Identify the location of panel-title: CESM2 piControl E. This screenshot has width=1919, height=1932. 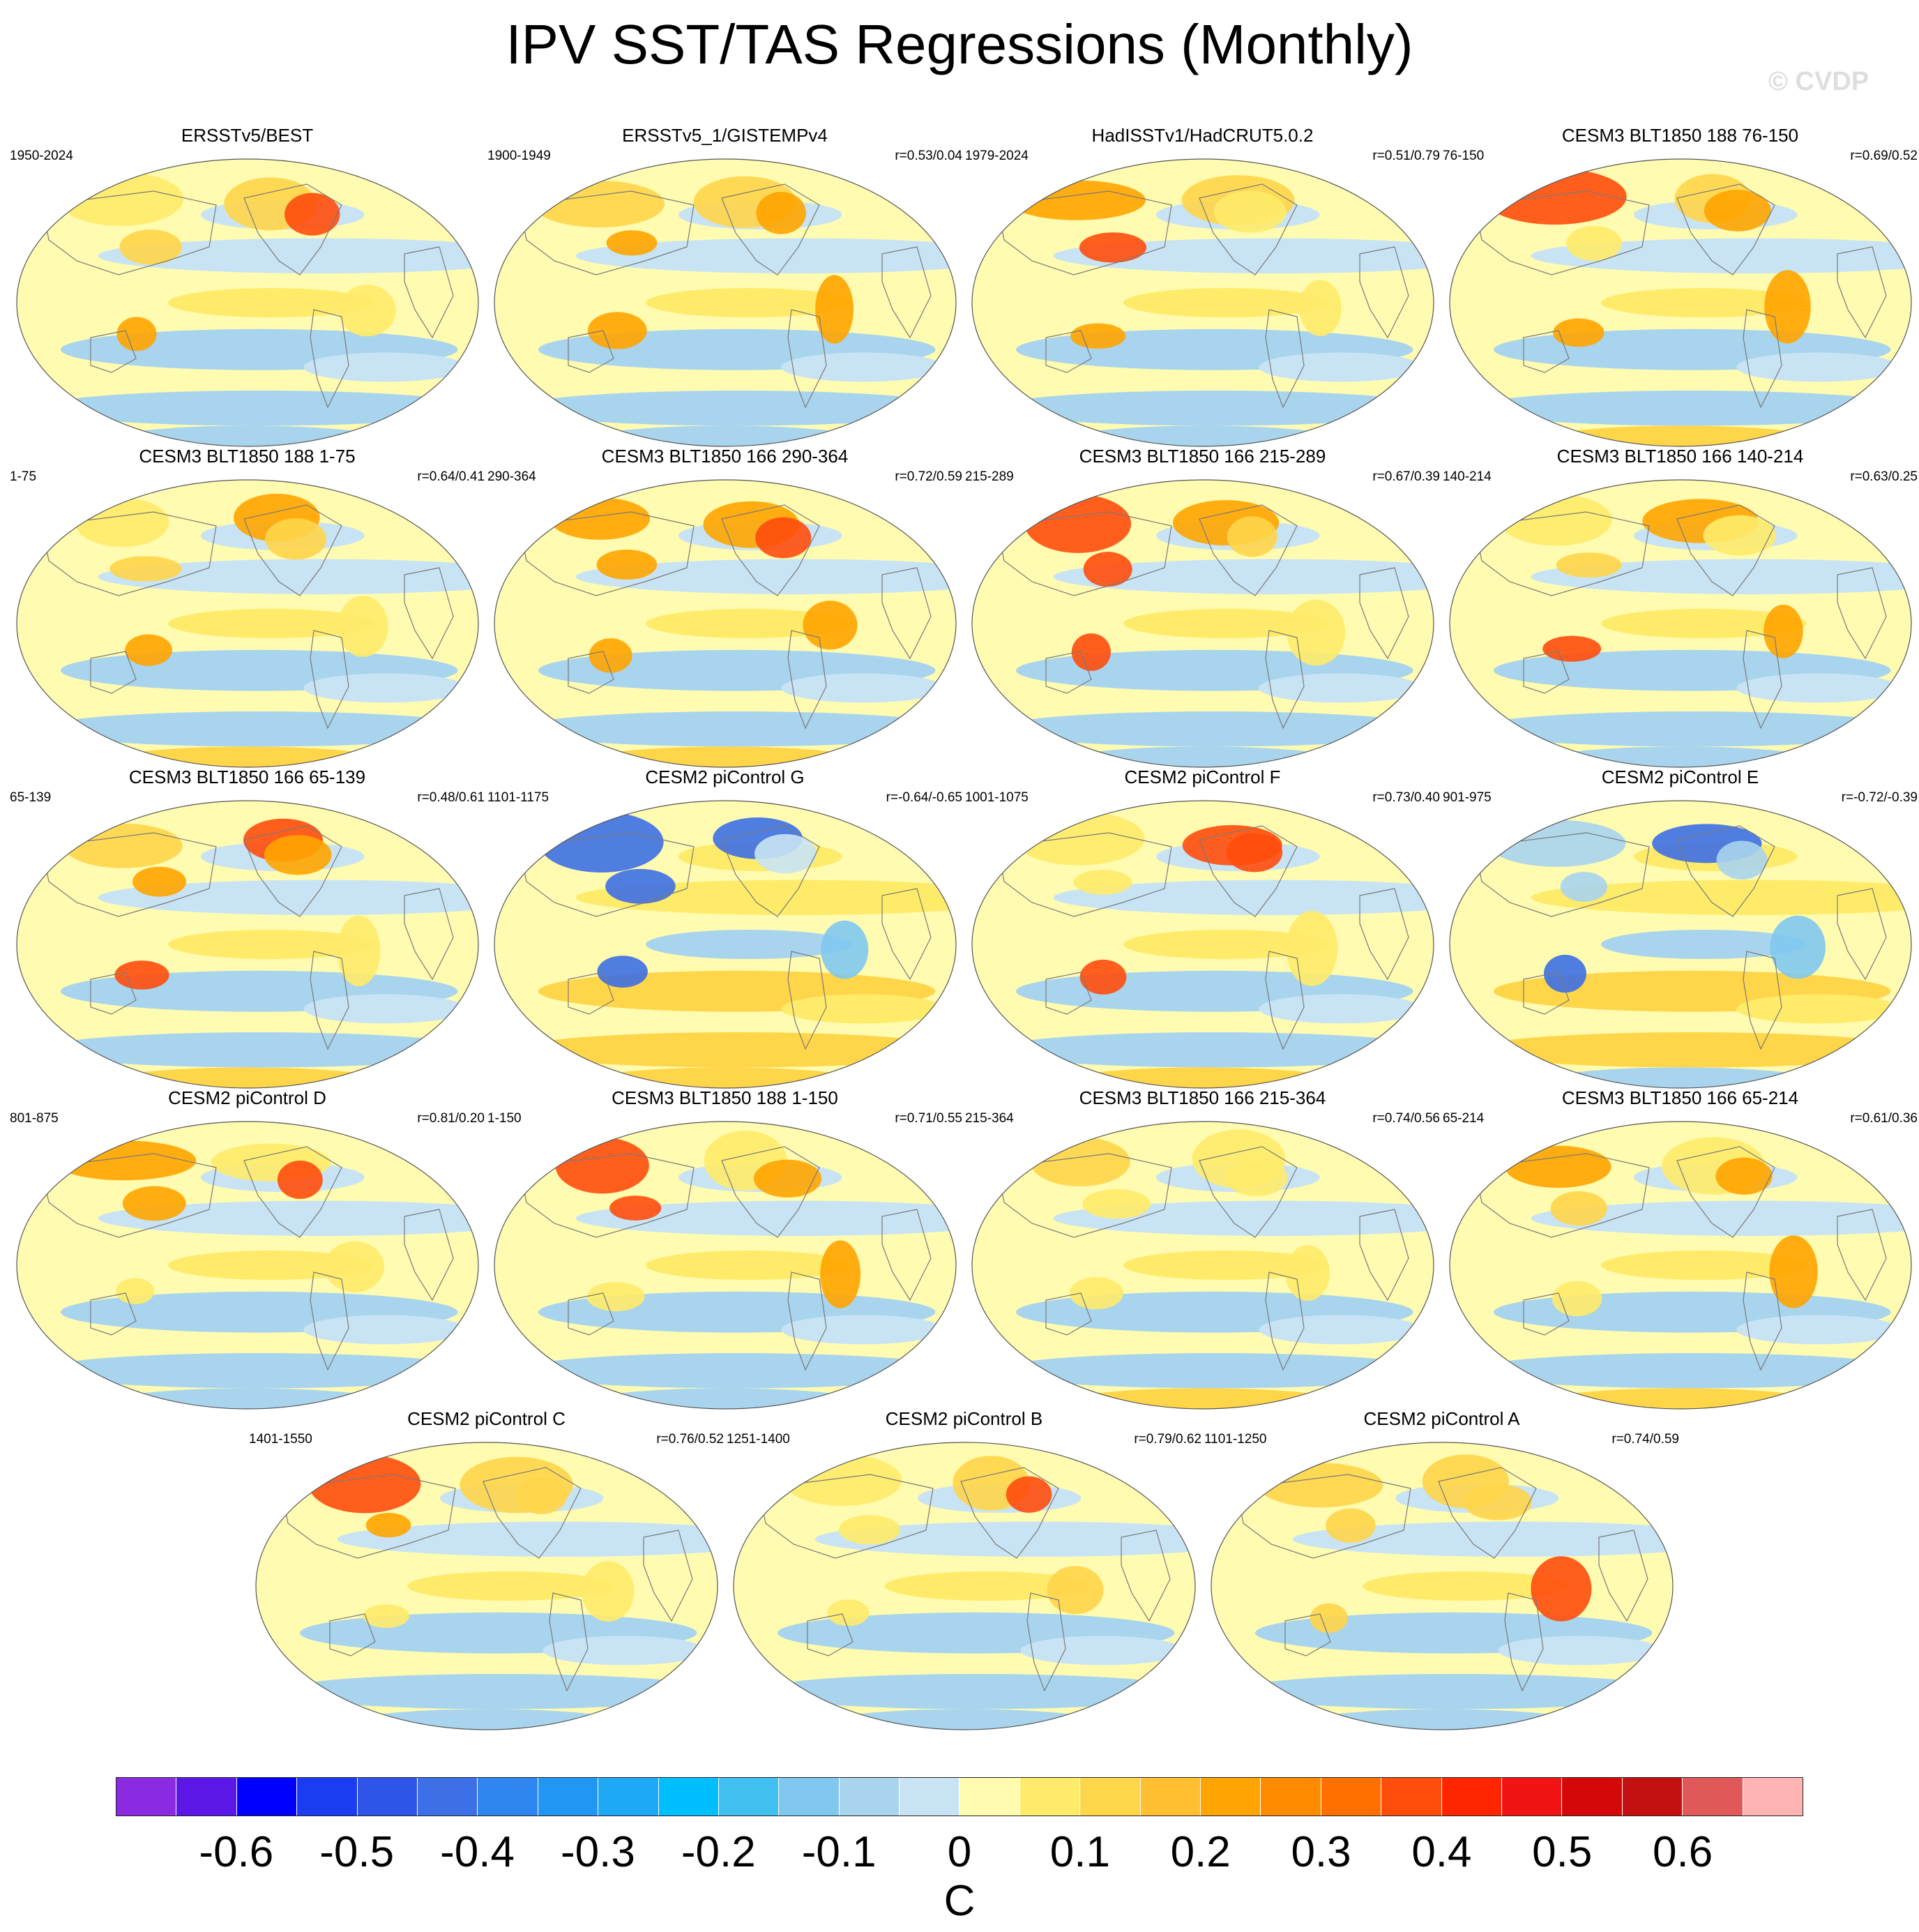
(1680, 777).